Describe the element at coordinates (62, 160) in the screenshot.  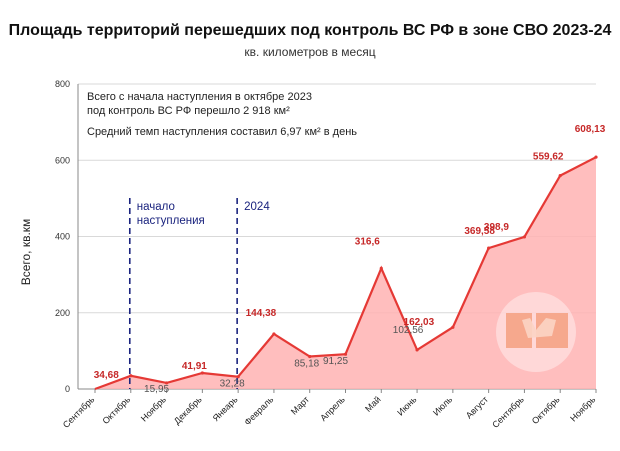
I see `y-tick-label: 600` at that location.